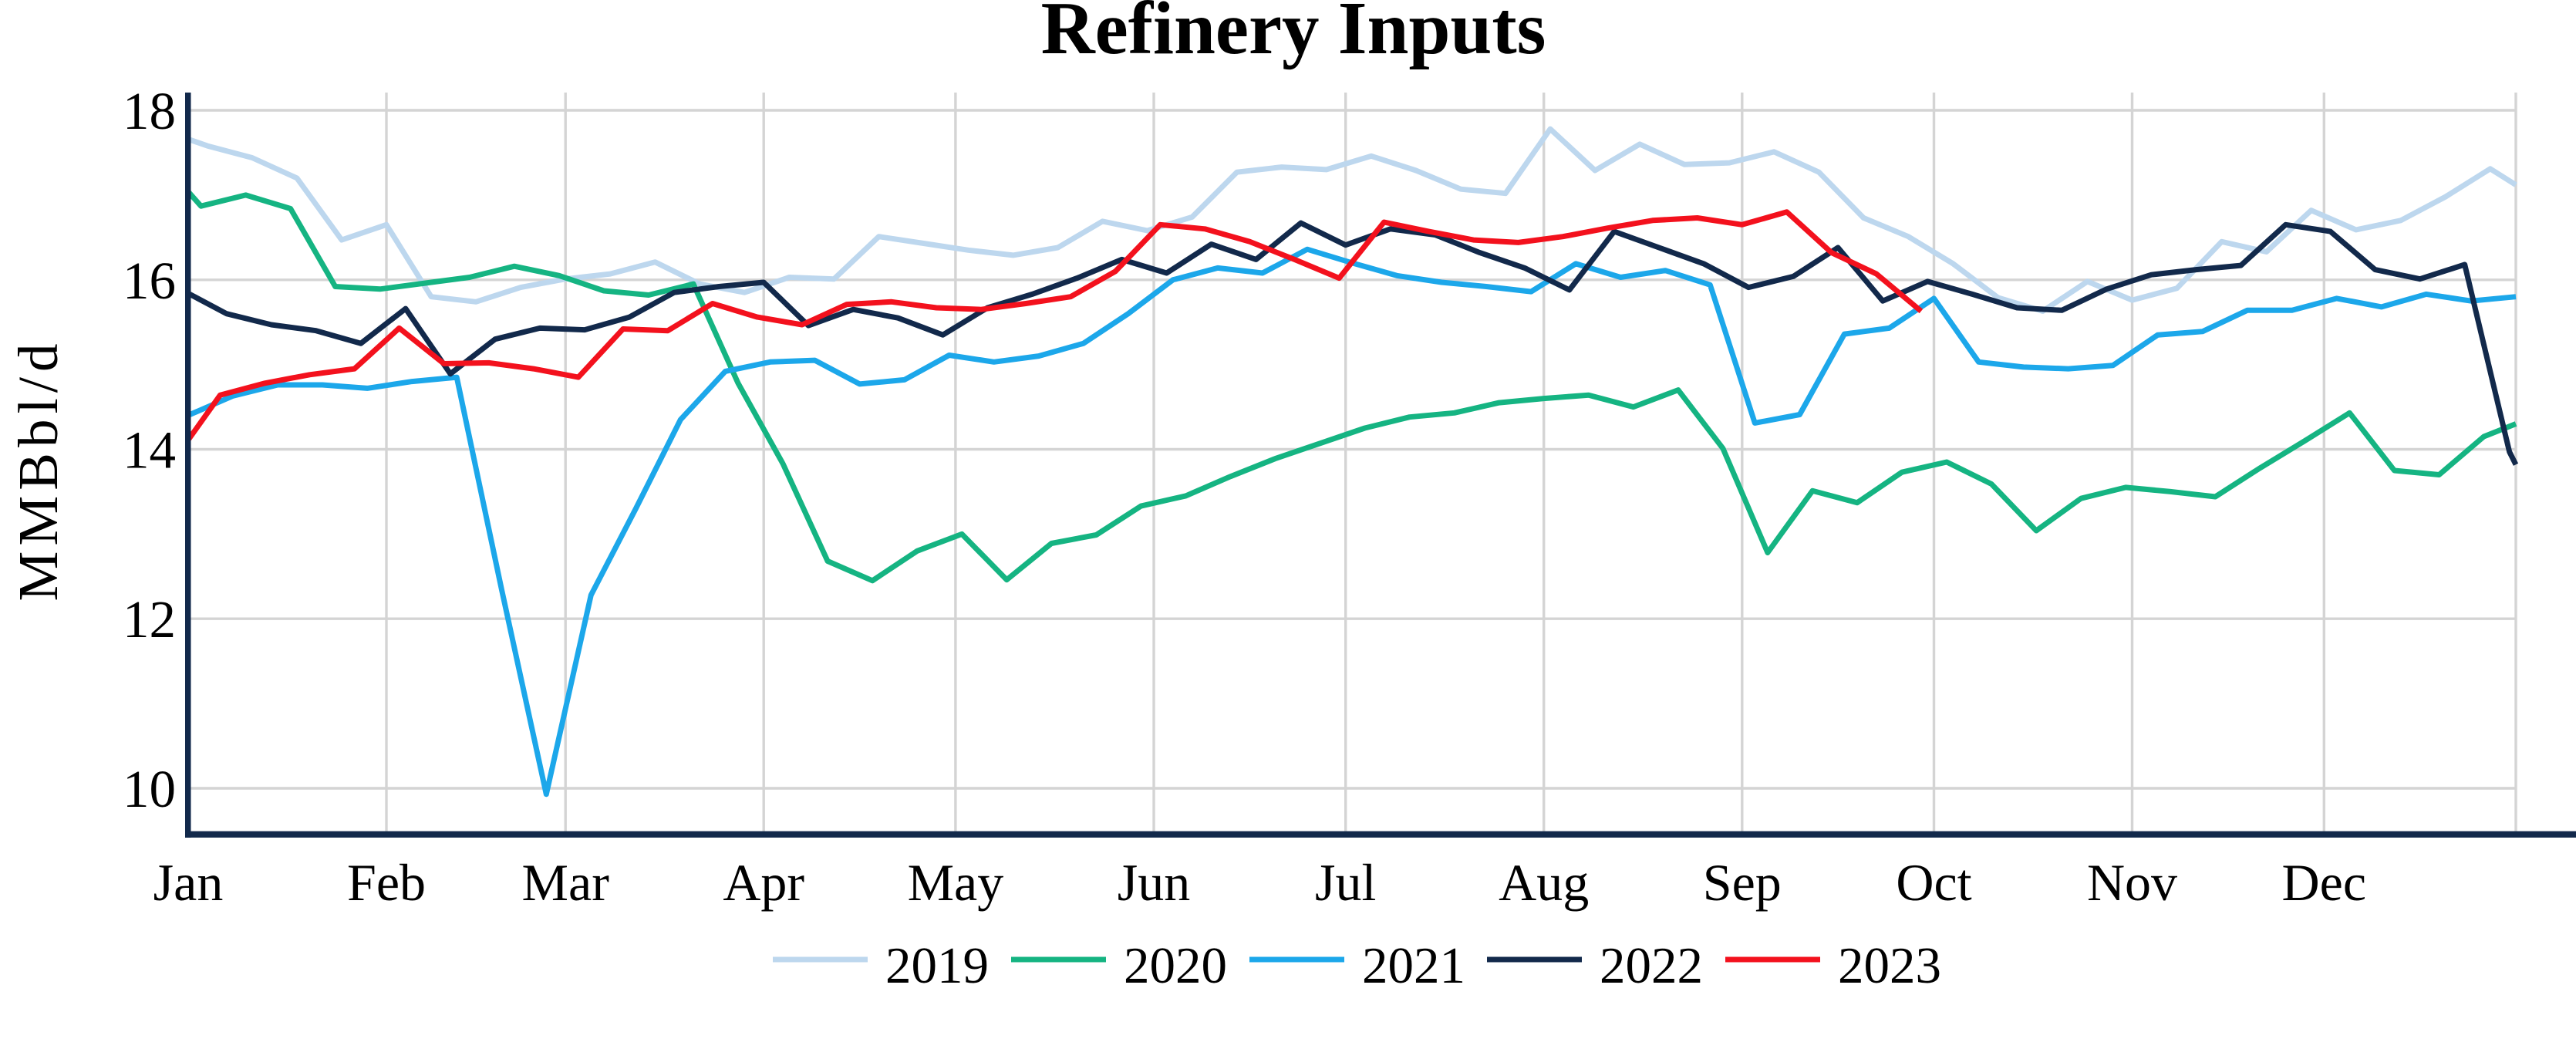  Describe the element at coordinates (937, 965) in the screenshot. I see `svg-text: 2019` at that location.